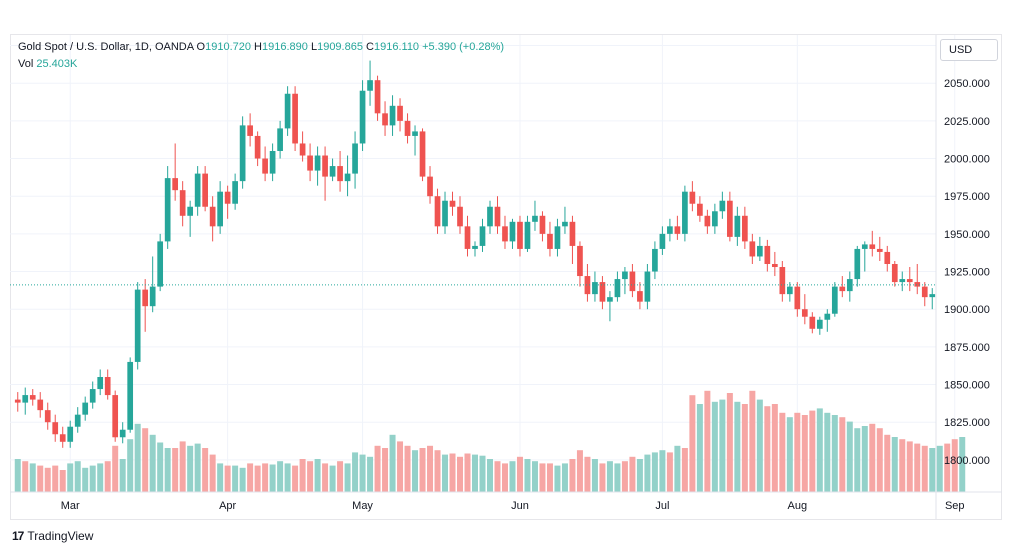 This screenshot has width=1012, height=555. Describe the element at coordinates (18, 536) in the screenshot. I see `tradingview-logo-icon: 17` at that location.